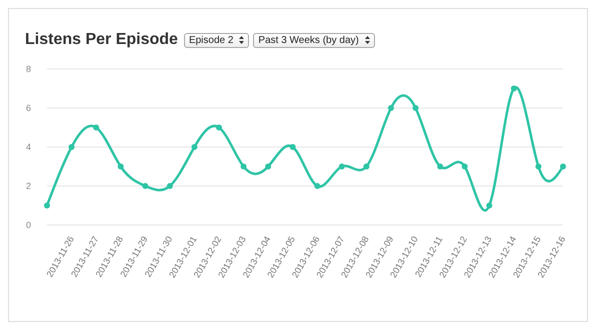 The image size is (596, 332). What do you see at coordinates (28, 108) in the screenshot?
I see `y-tick-label: 6` at bounding box center [28, 108].